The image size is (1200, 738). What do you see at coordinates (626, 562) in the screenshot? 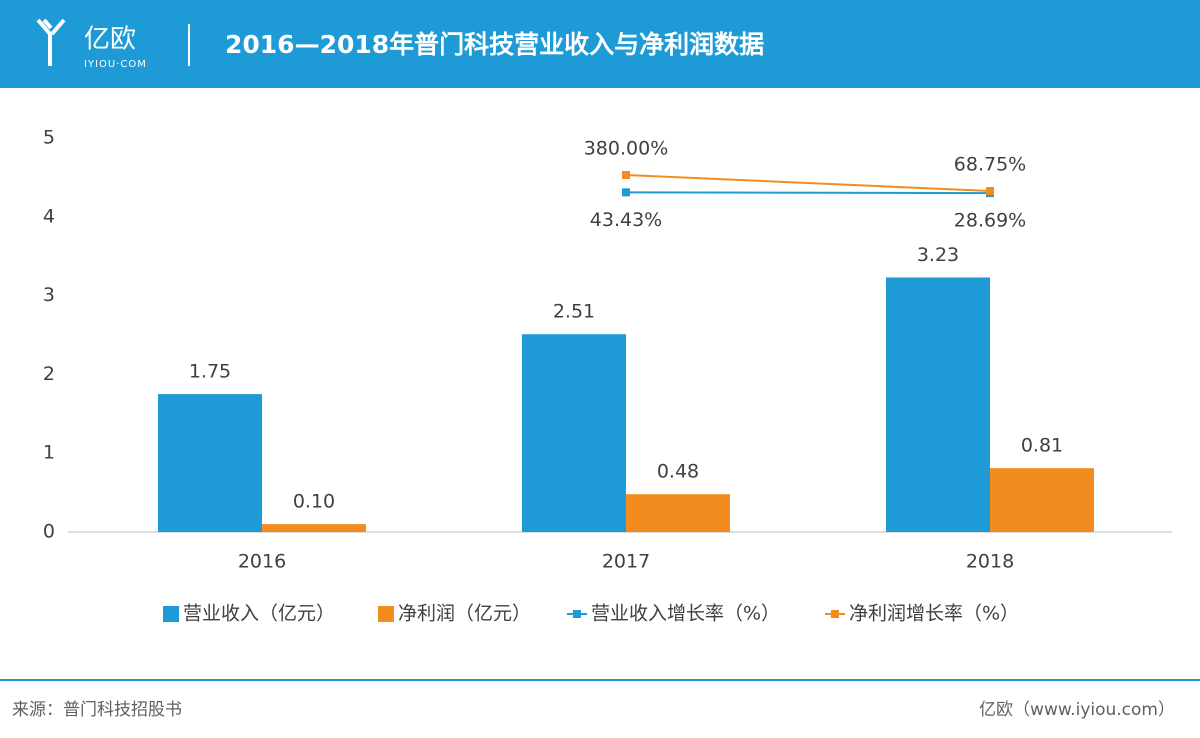
I see `x-tick-label: 2017` at bounding box center [626, 562].